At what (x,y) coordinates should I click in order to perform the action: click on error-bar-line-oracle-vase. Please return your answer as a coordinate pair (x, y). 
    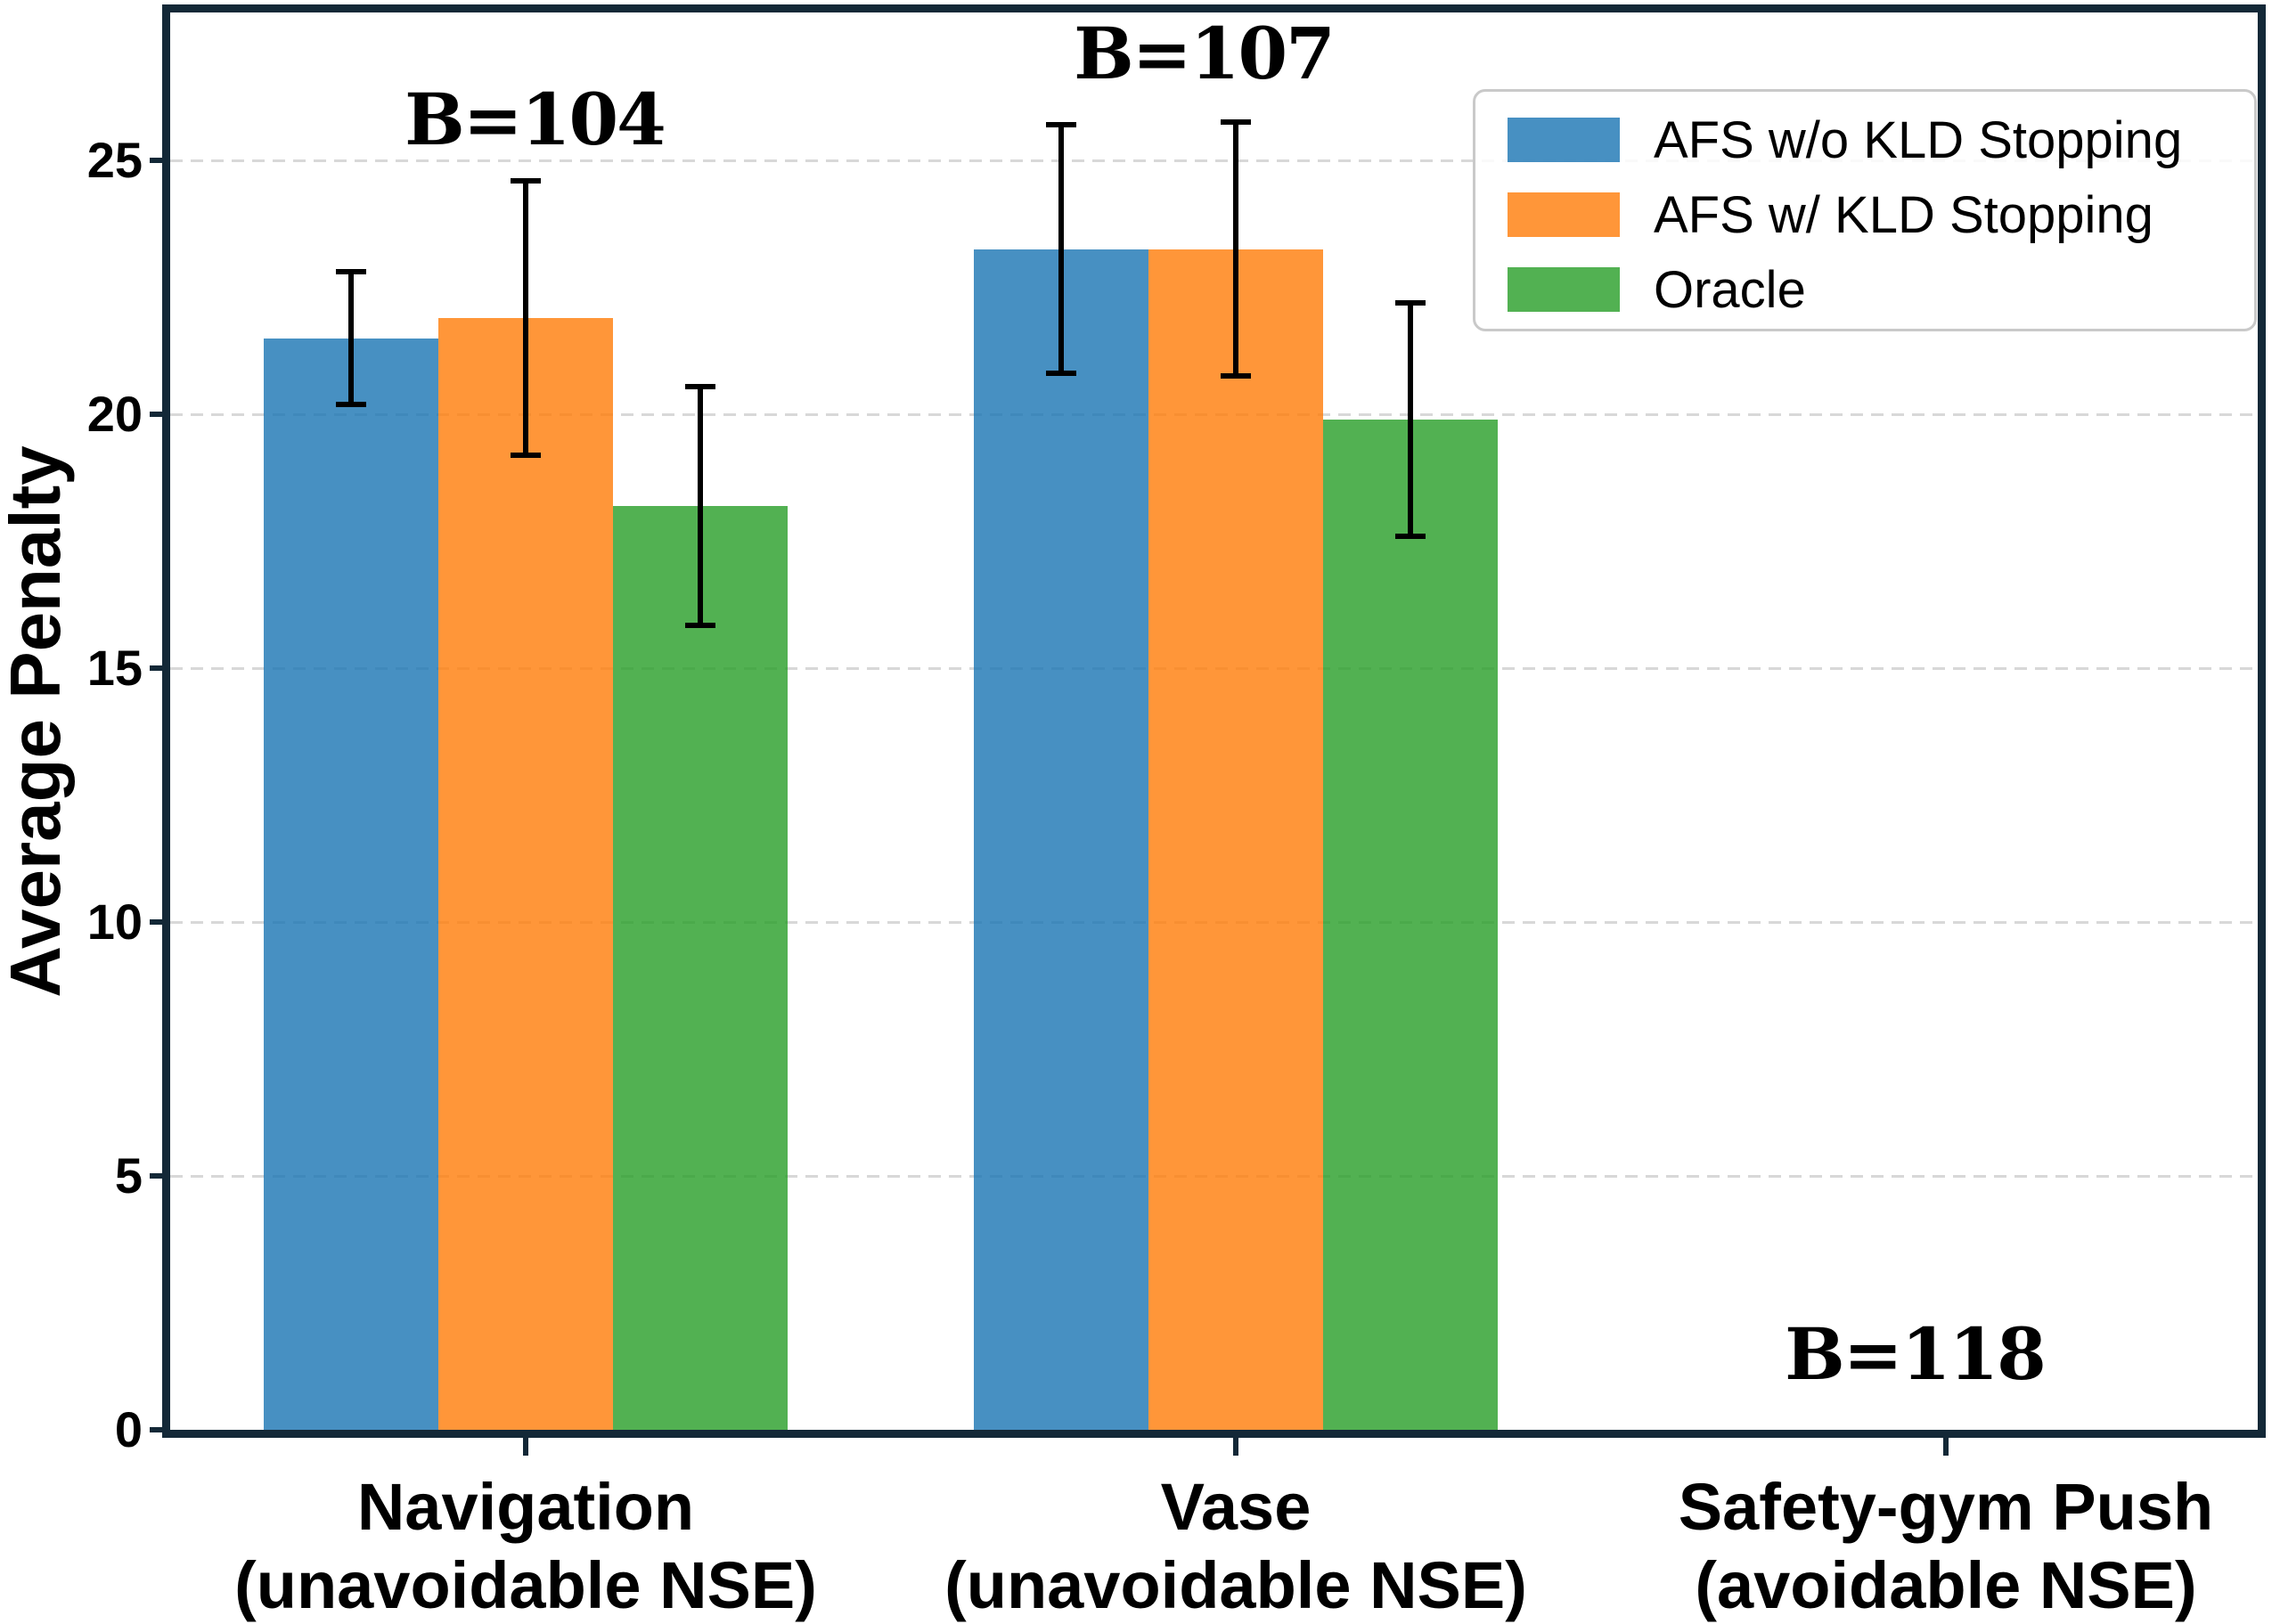
    Looking at the image, I should click on (1410, 419).